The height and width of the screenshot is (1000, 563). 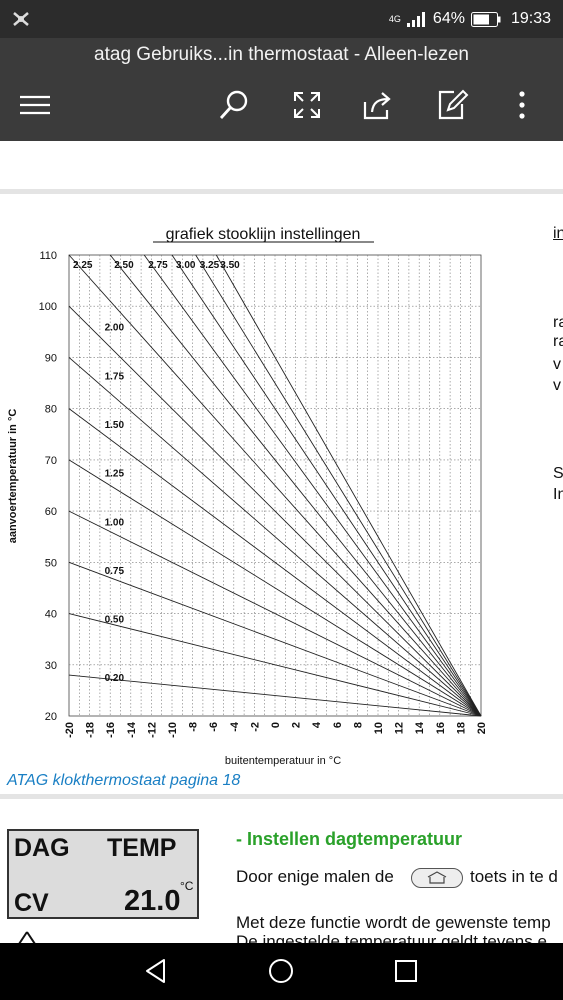 What do you see at coordinates (103, 874) in the screenshot?
I see `lcd-display: DAG TEMP CV 21.0 °C` at bounding box center [103, 874].